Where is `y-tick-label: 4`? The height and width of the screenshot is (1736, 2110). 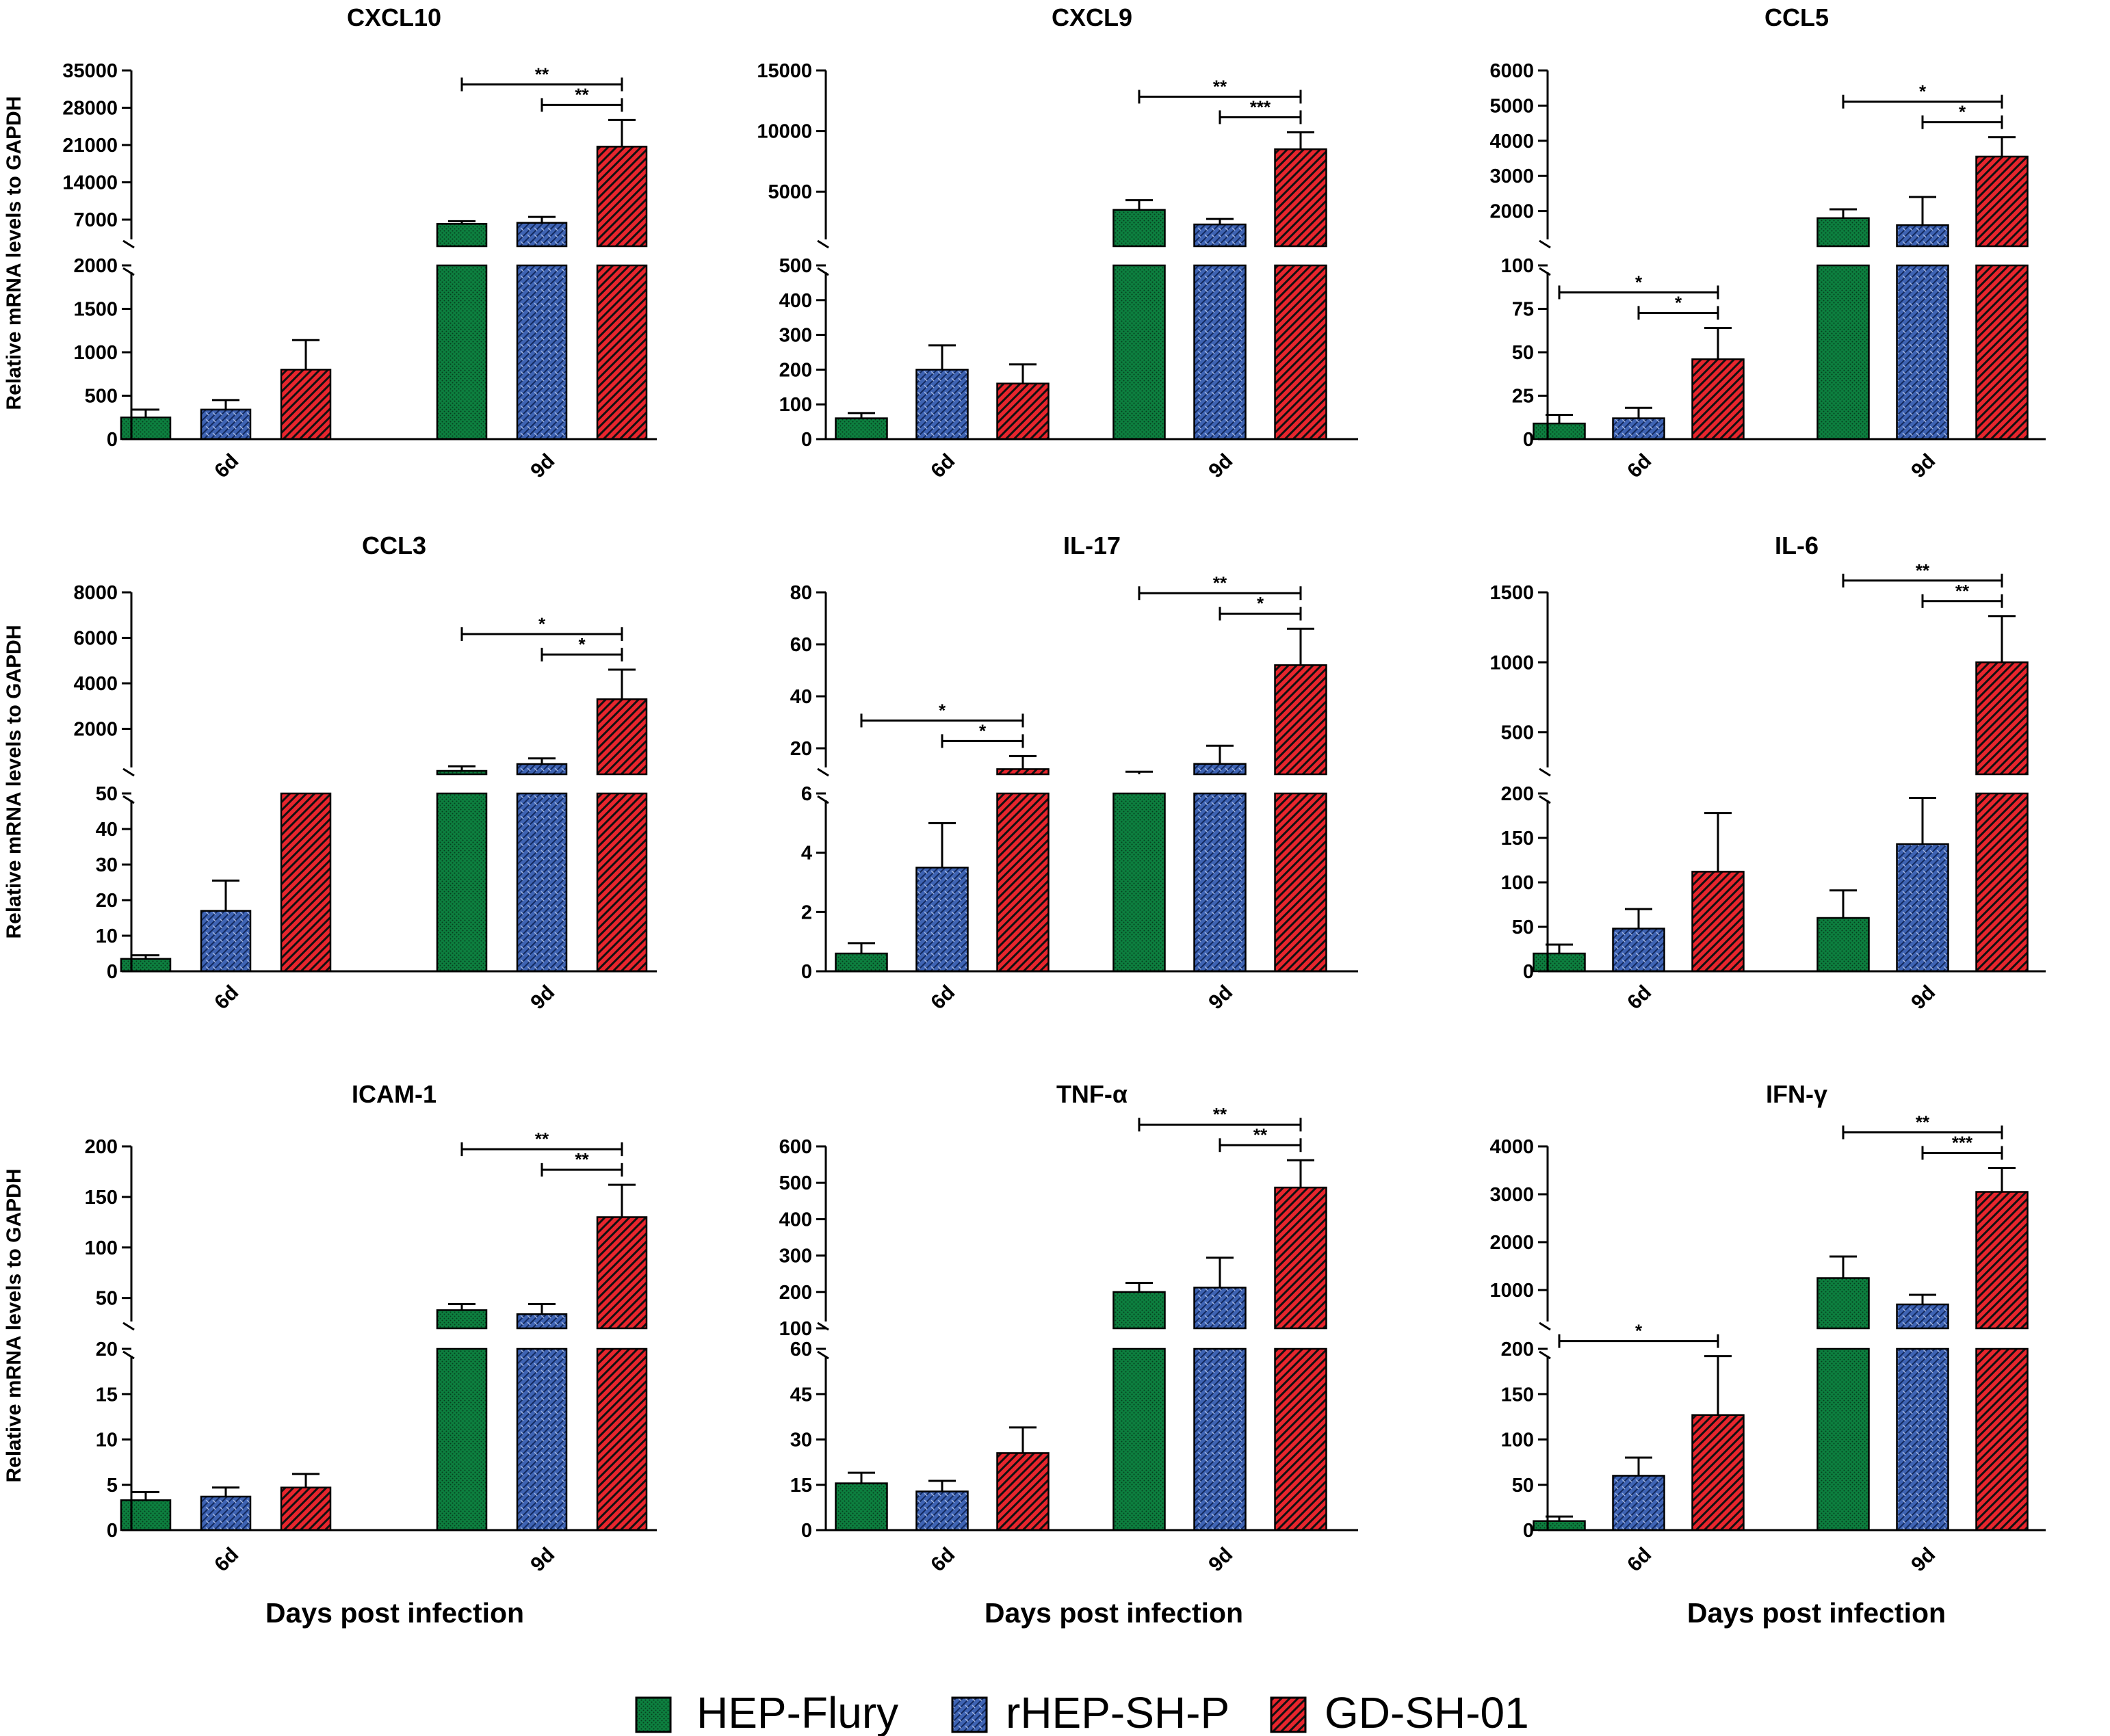 y-tick-label: 4 is located at coordinates (807, 854).